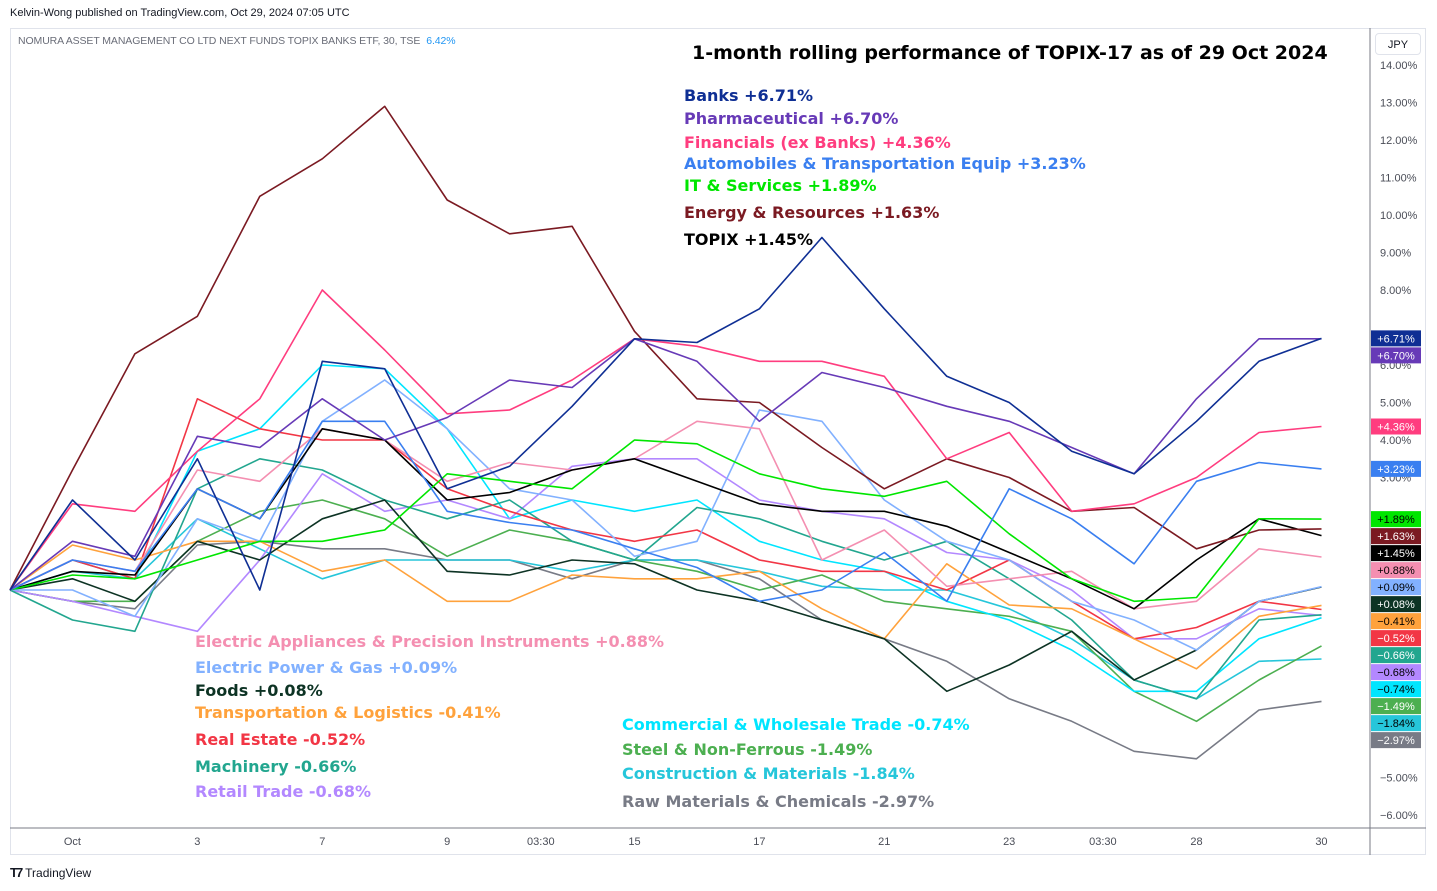 The width and height of the screenshot is (1437, 891). I want to click on y-tick-label: 13.00%, so click(1399, 104).